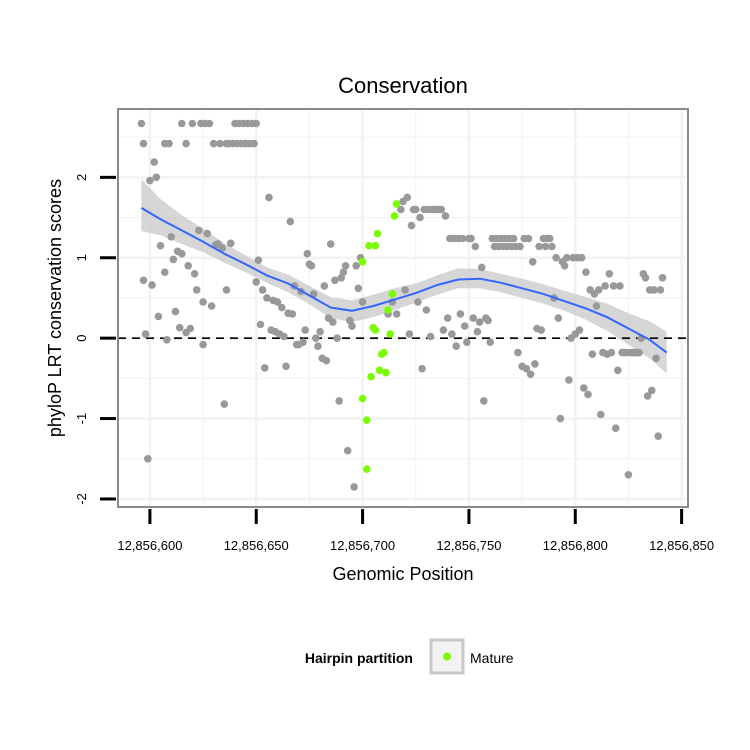  I want to click on y-tick-label-2: 0, so click(81, 338).